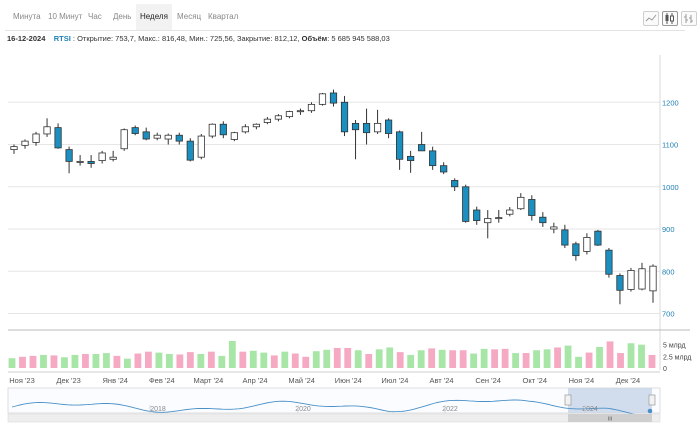 The image size is (700, 433). What do you see at coordinates (670, 145) in the screenshot?
I see `y-tick-label: 1100` at bounding box center [670, 145].